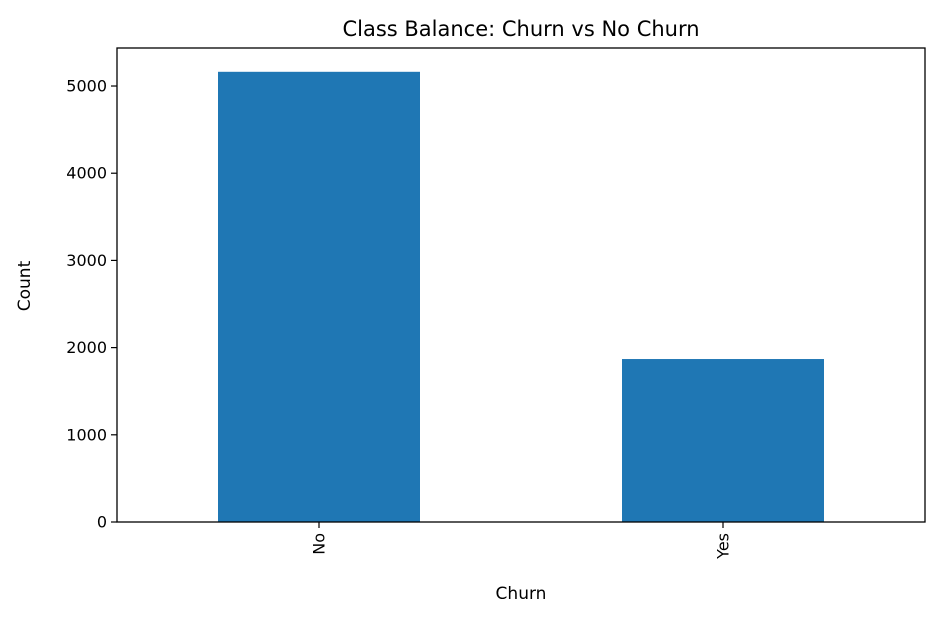  I want to click on x-tick-label: Yes, so click(723, 546).